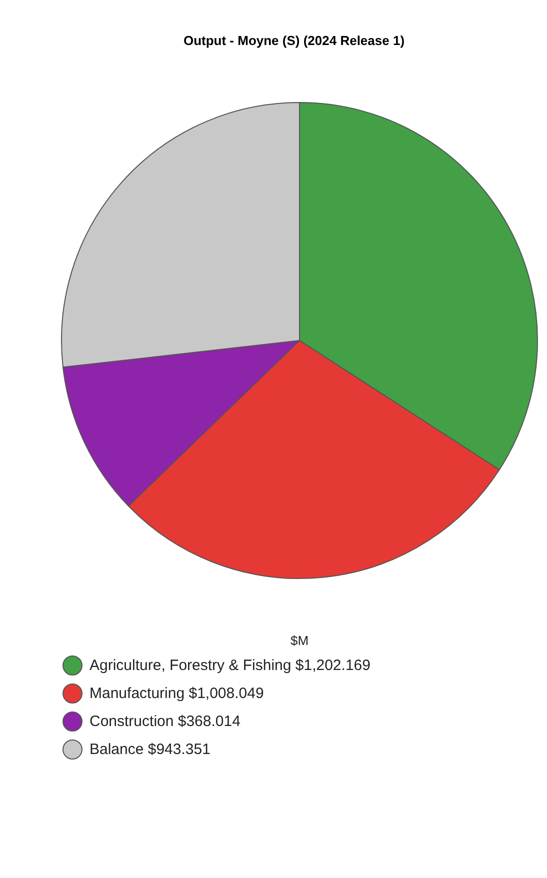 This screenshot has height=878, width=547. What do you see at coordinates (294, 40) in the screenshot?
I see `chart-title: Output - Moyne (S) (2024 Release 1)` at bounding box center [294, 40].